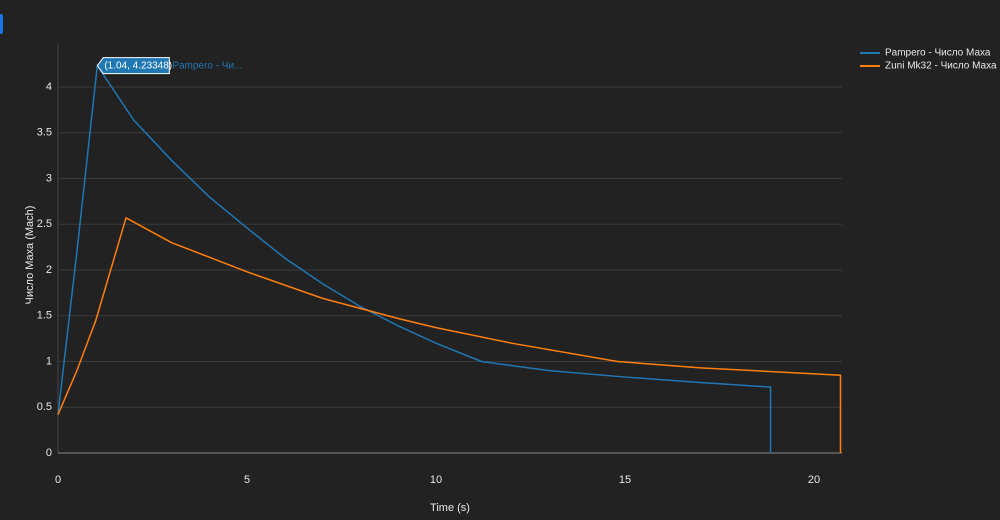 This screenshot has height=520, width=1000. I want to click on y-tick-label: 2, so click(49, 270).